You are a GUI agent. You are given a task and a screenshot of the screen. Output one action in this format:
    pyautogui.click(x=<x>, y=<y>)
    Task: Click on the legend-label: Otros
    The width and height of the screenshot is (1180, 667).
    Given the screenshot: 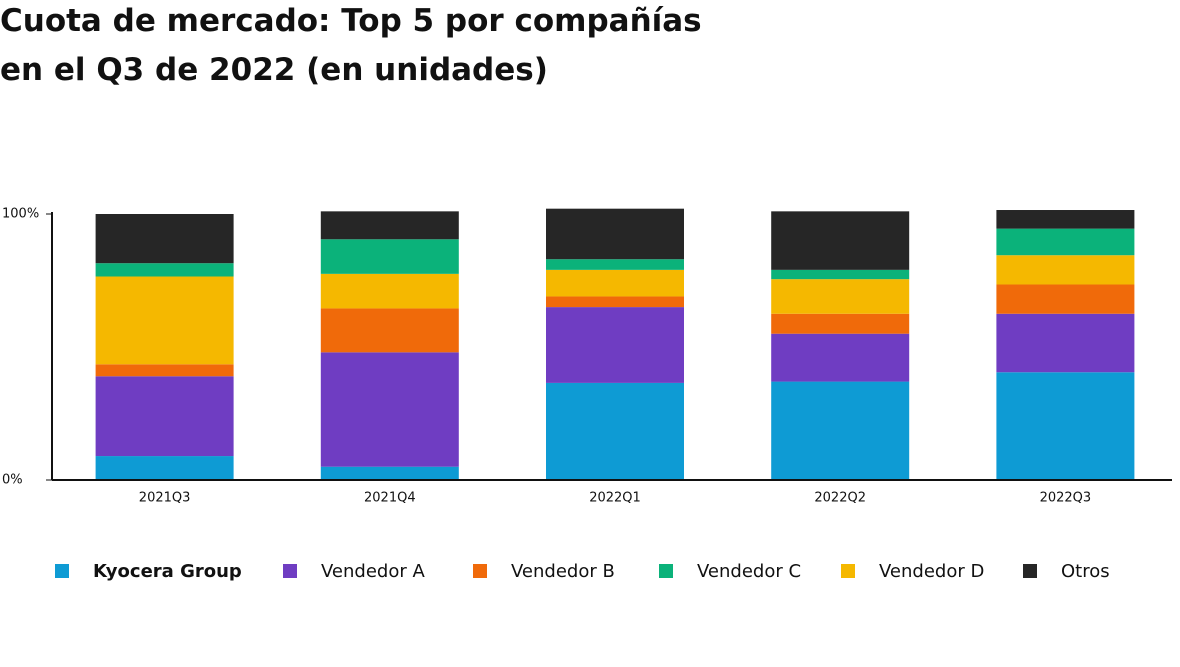 What is the action you would take?
    pyautogui.click(x=1085, y=571)
    